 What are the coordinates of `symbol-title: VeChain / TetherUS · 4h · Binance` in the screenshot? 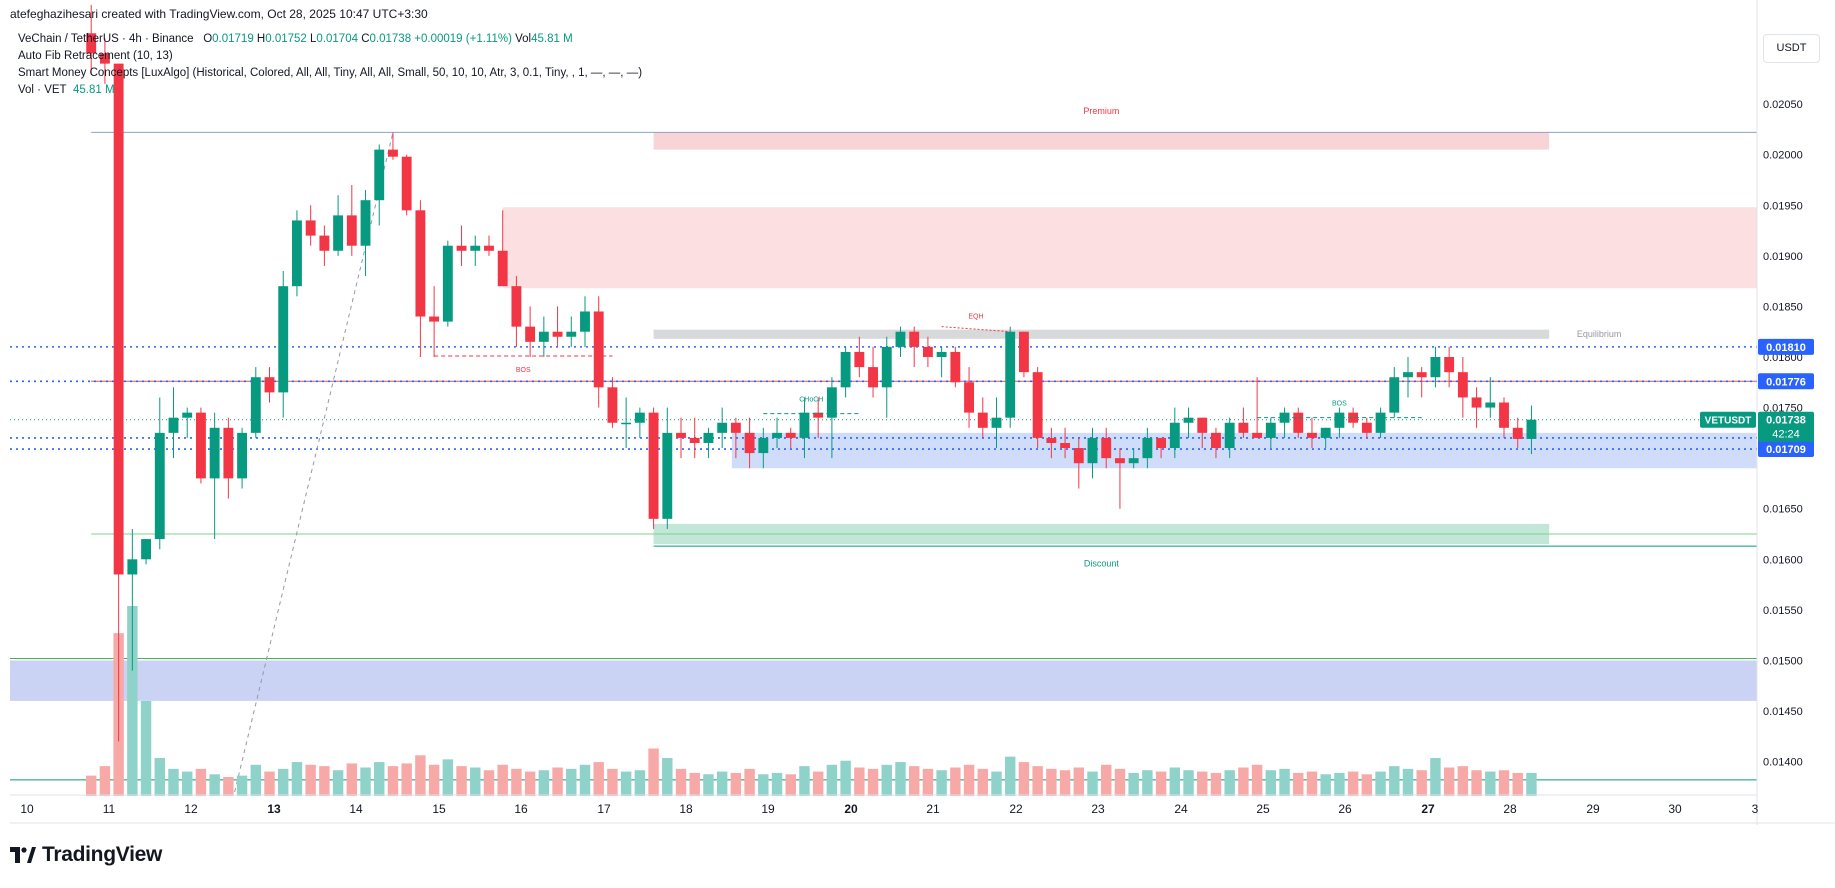 It's located at (106, 39).